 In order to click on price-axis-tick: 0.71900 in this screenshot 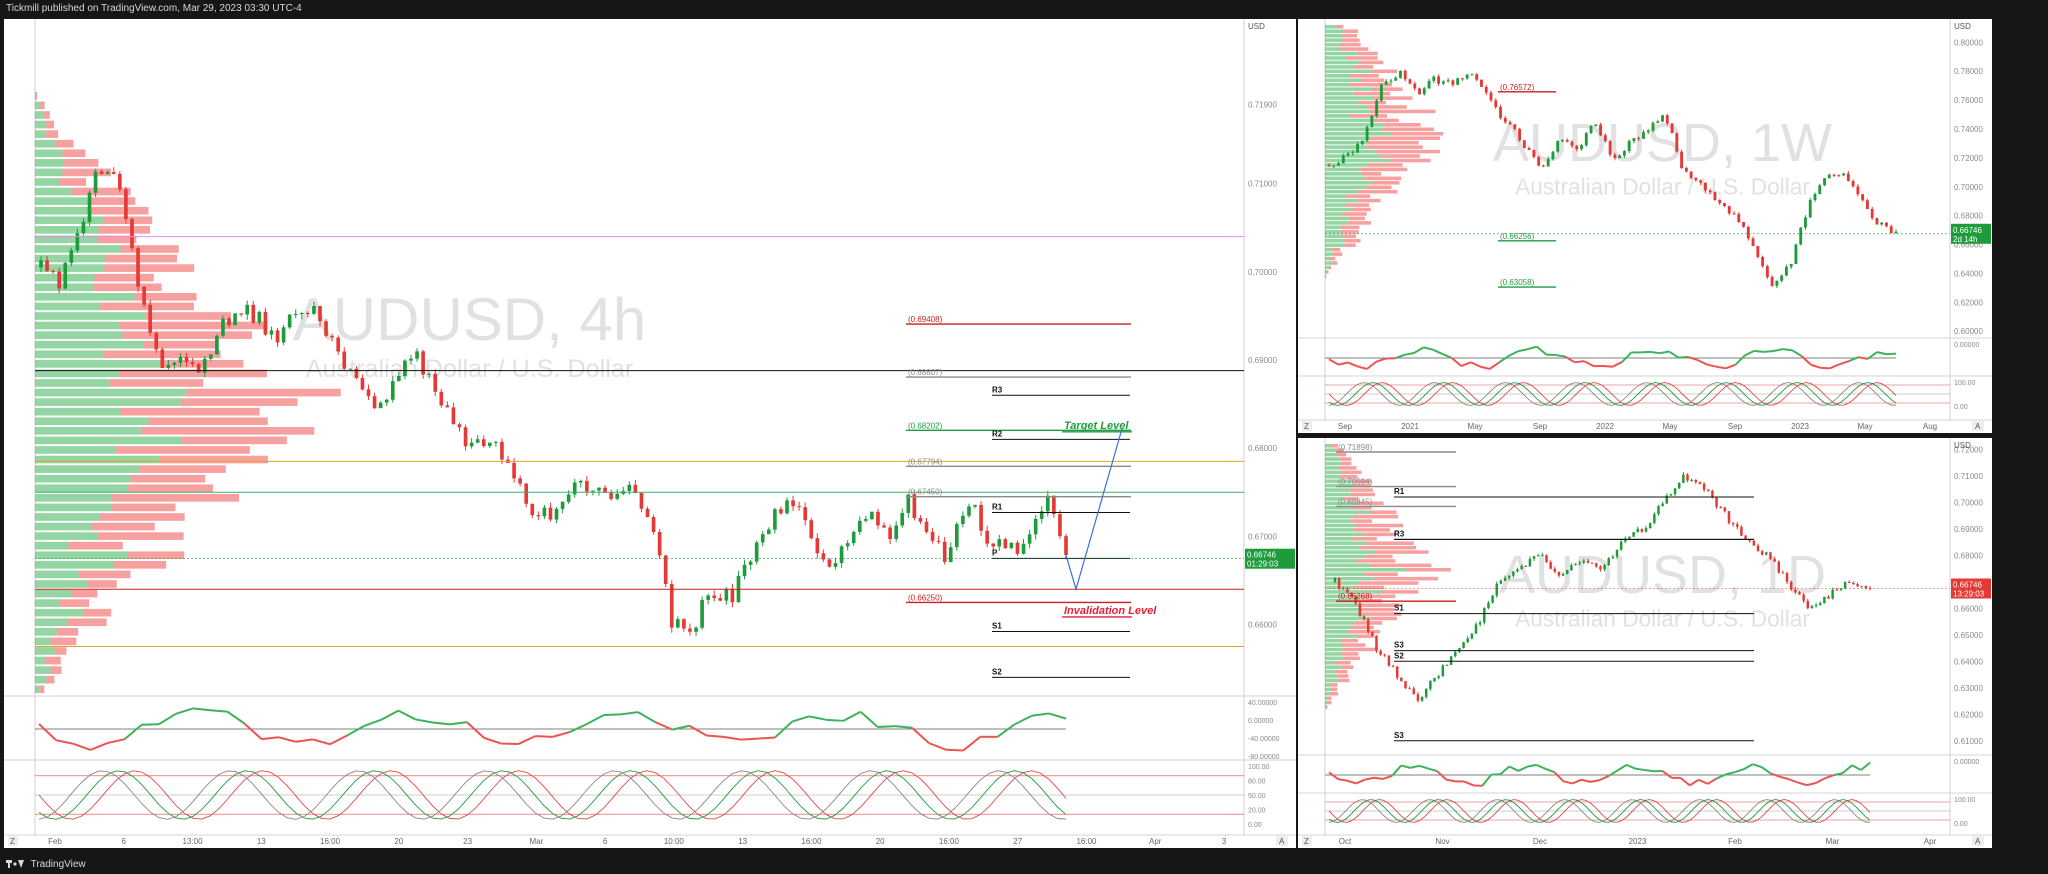, I will do `click(1262, 104)`.